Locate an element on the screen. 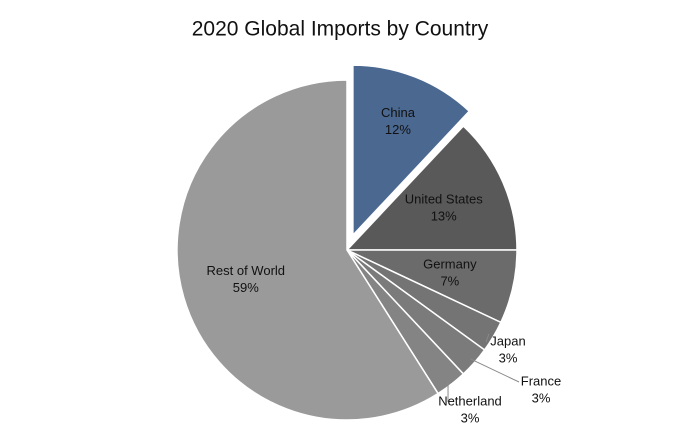 The width and height of the screenshot is (680, 447). slice-label: Germany is located at coordinates (450, 263).